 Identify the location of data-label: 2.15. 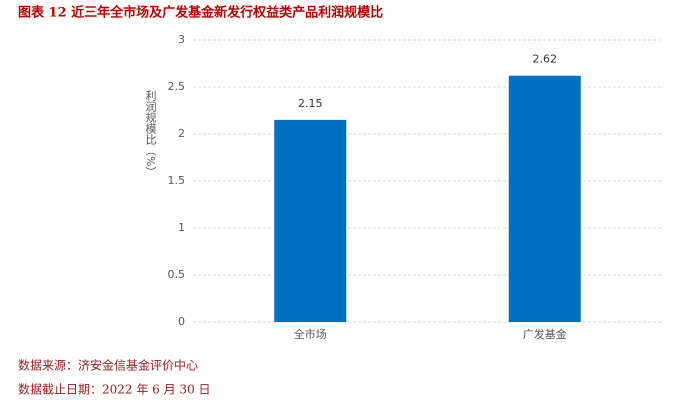
(310, 103).